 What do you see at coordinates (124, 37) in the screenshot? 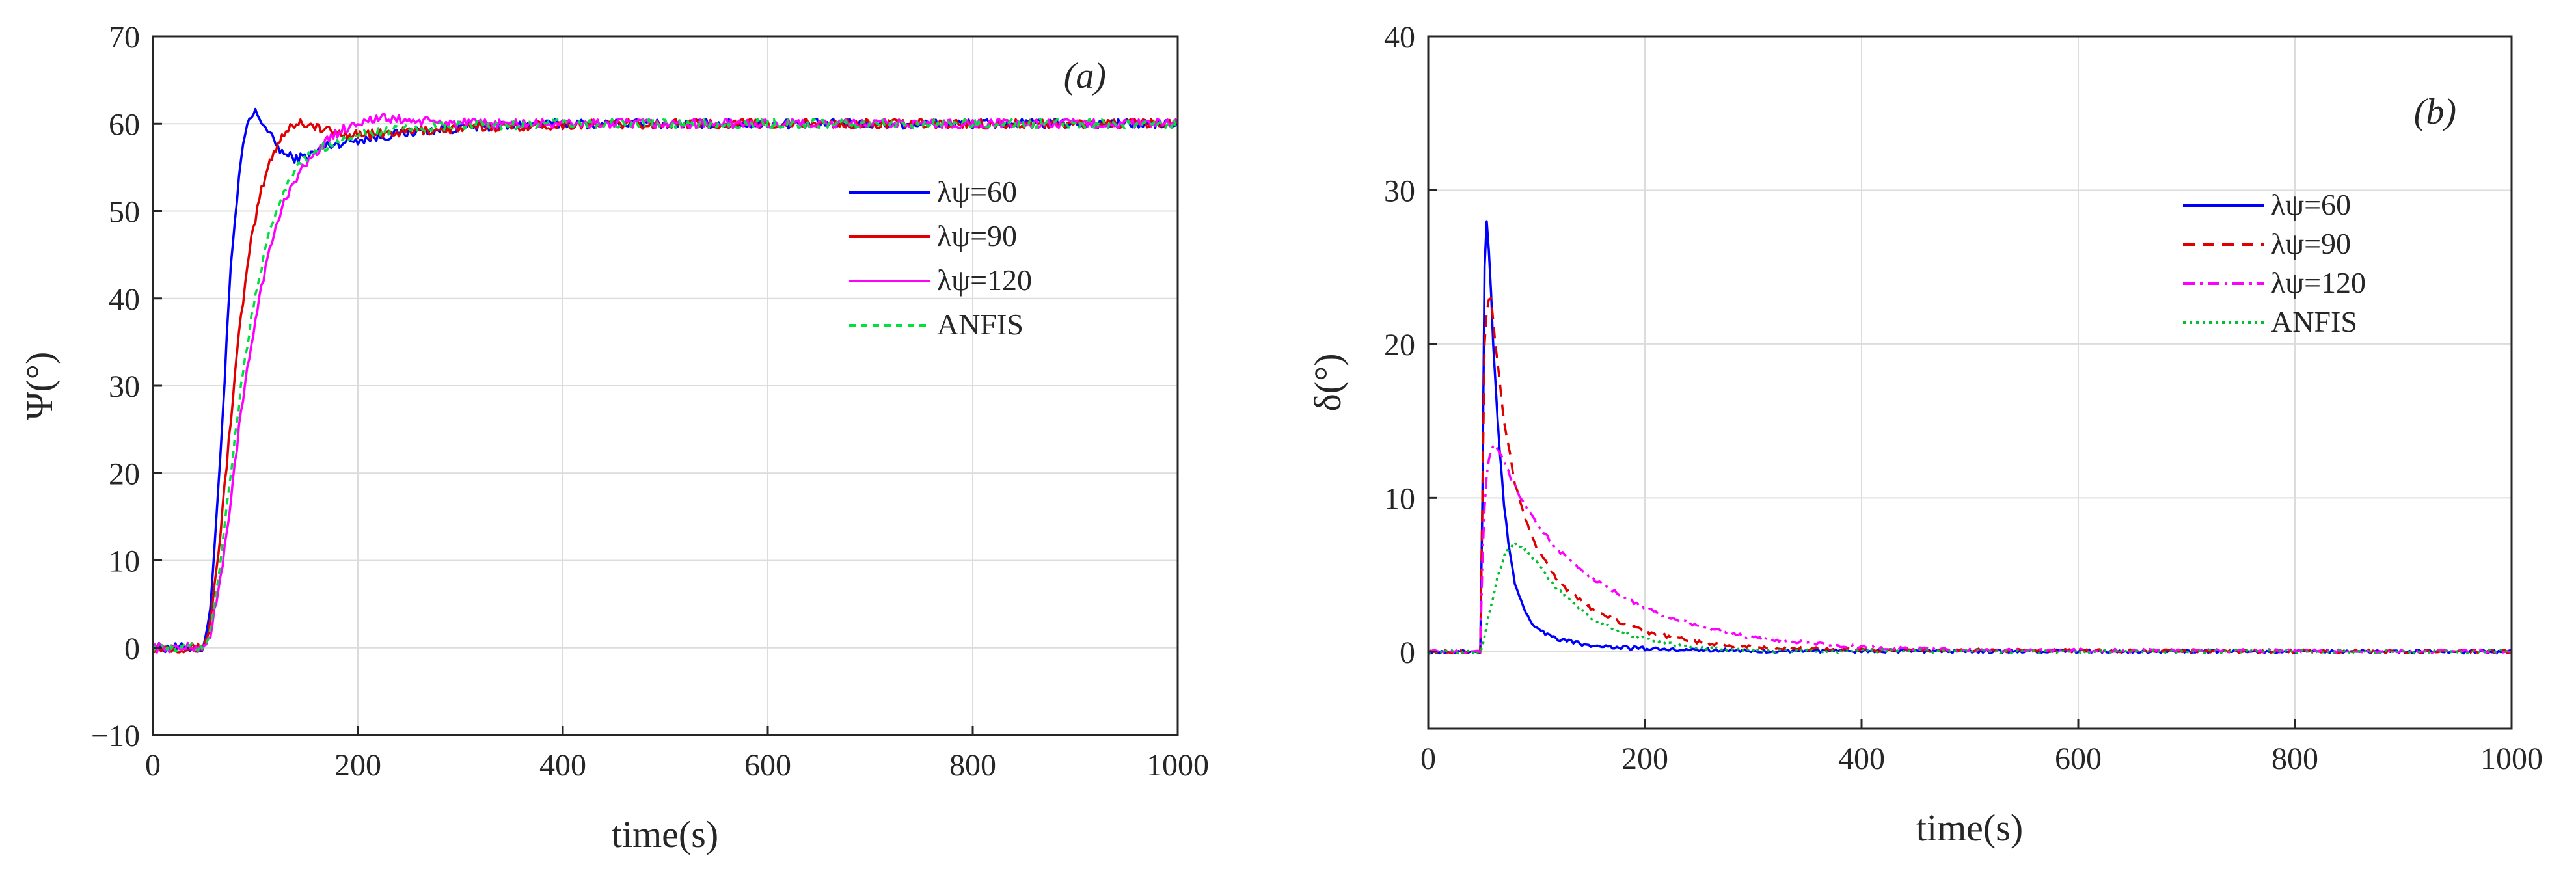
I see `y-tick-label: 70` at bounding box center [124, 37].